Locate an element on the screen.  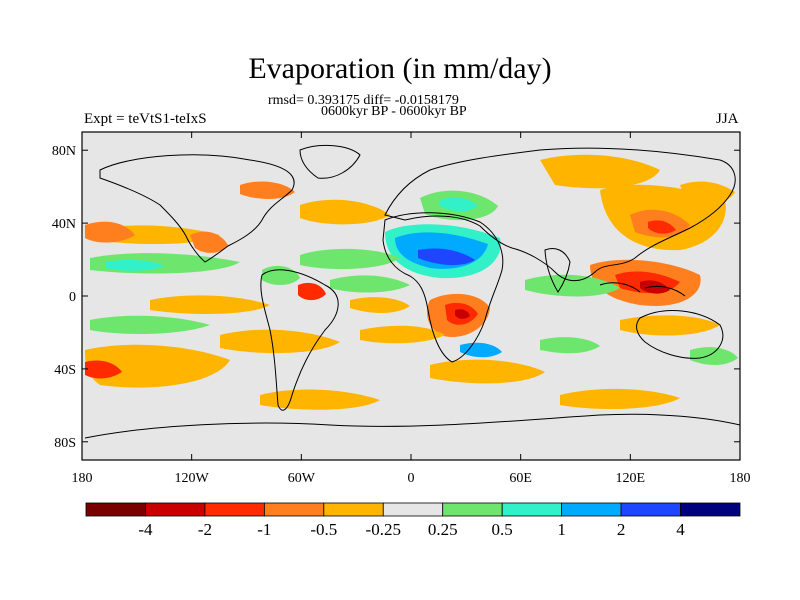
lon-tick-label: 60E is located at coordinates (520, 478).